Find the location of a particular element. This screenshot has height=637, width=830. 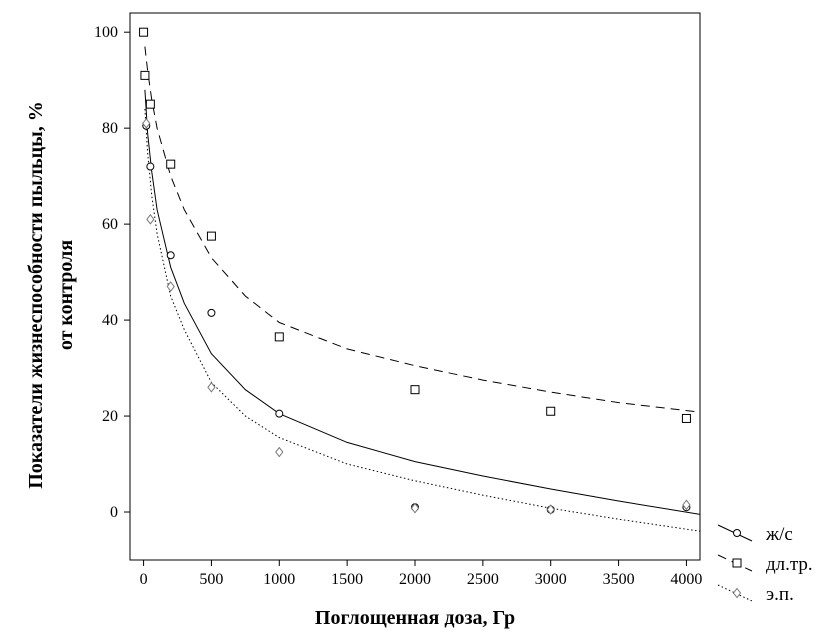

x-tick-label: 500 is located at coordinates (211, 579).